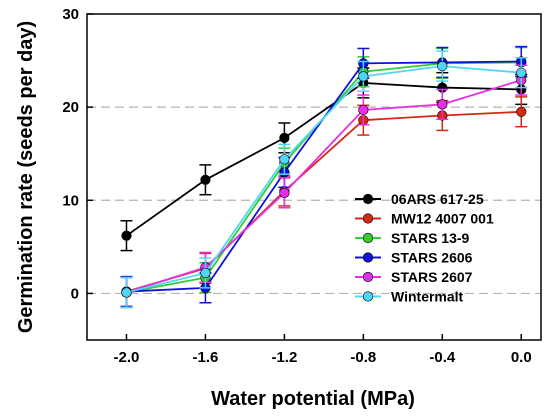 This screenshot has height=417, width=550. I want to click on y-axis-ticks: 0 10 20 30, so click(77, 154).